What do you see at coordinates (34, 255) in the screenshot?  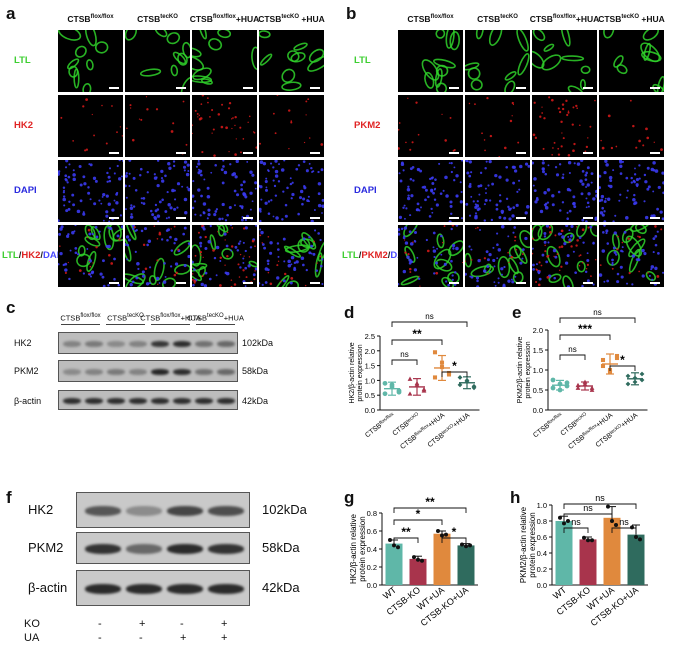 I see `merge-row-label: LTL/HK2/DAPI` at bounding box center [34, 255].